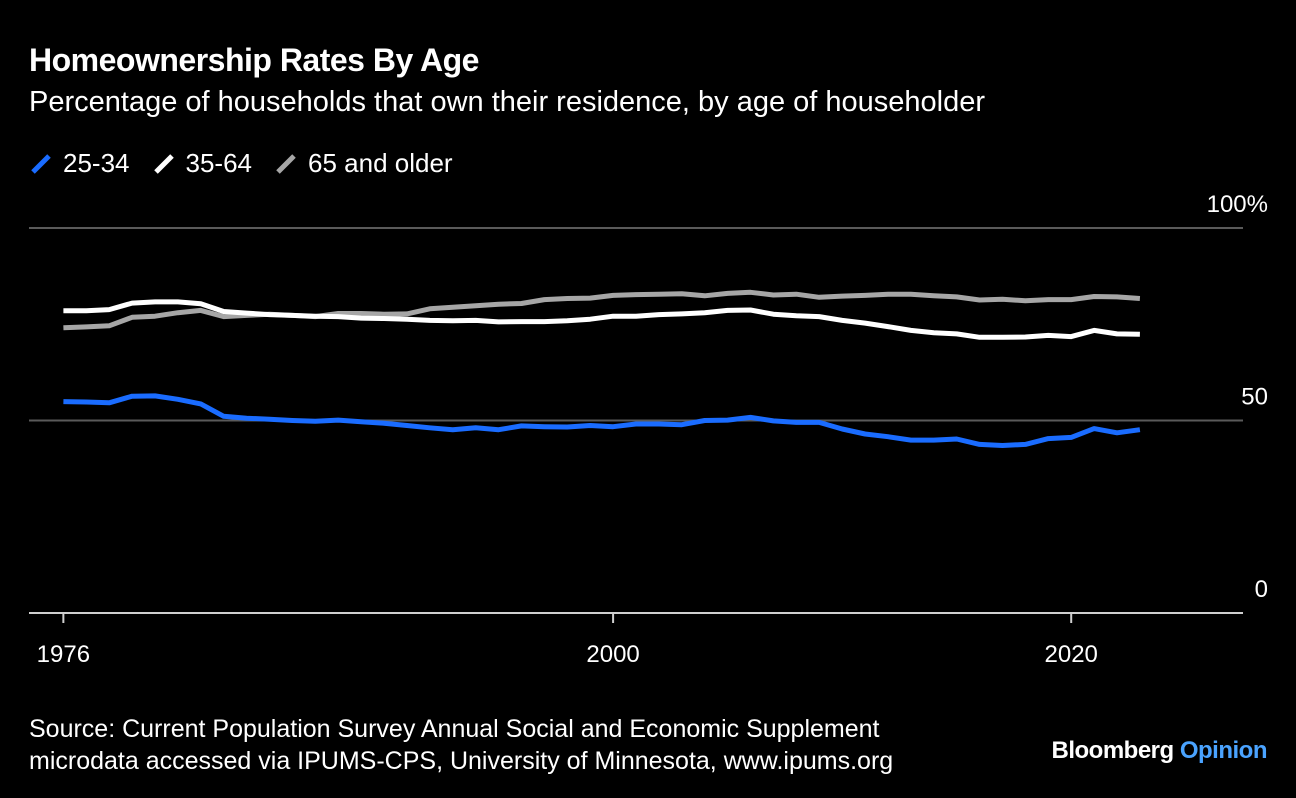 The width and height of the screenshot is (1296, 798). I want to click on legend-label-25-34: 25-34, so click(96, 163).